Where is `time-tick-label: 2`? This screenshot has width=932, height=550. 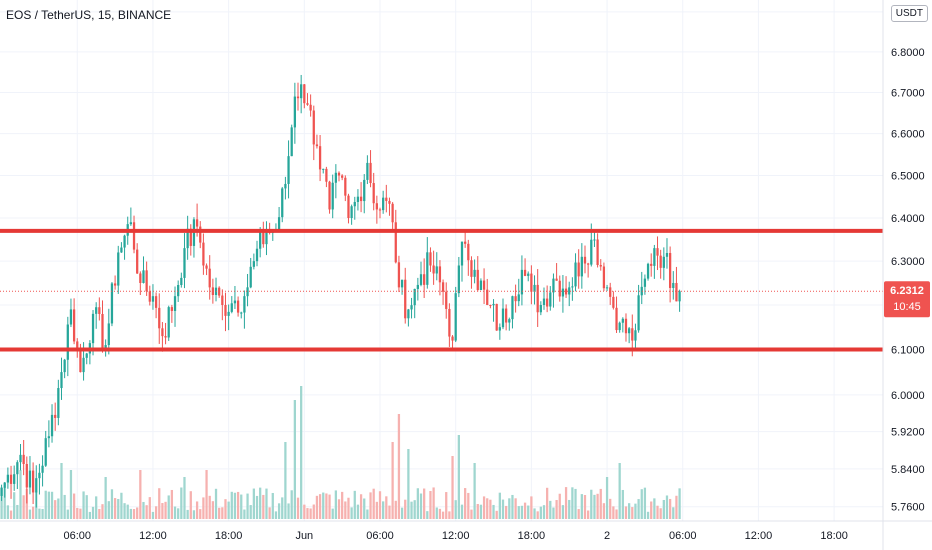 time-tick-label: 2 is located at coordinates (607, 536).